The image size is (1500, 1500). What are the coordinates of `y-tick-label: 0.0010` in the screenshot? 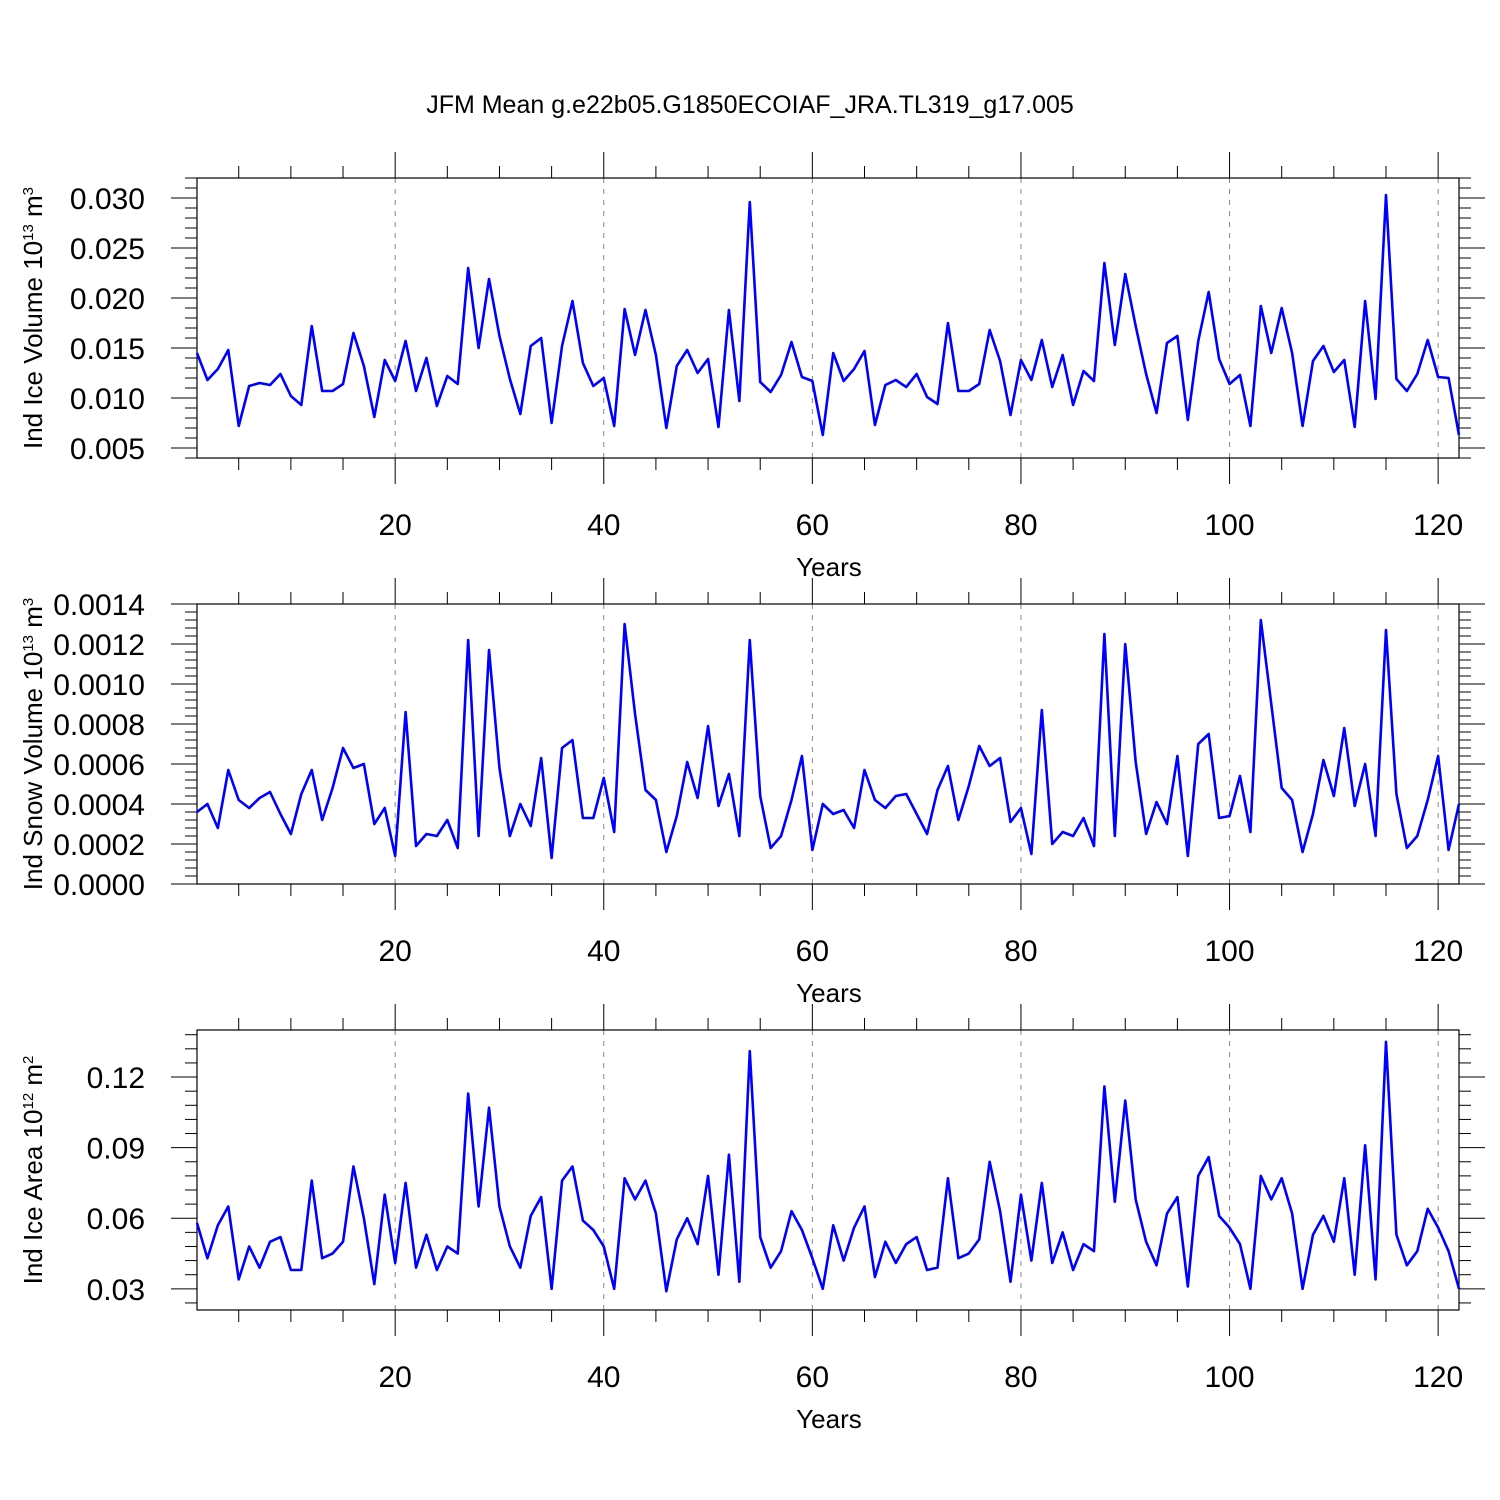 It's located at (99, 685).